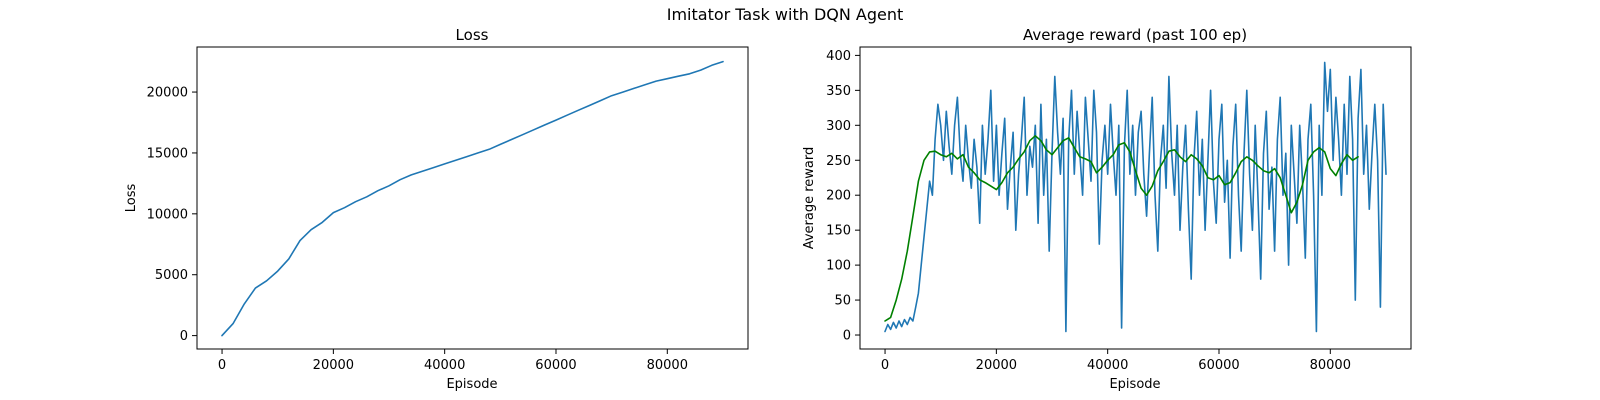  I want to click on loss-chart-title: Loss, so click(472, 35).